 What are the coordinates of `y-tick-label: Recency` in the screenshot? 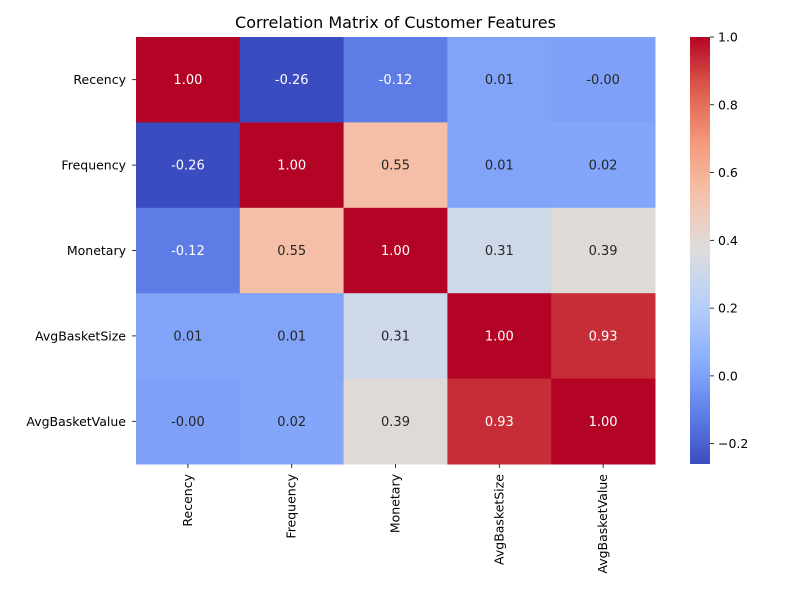 It's located at (99, 79).